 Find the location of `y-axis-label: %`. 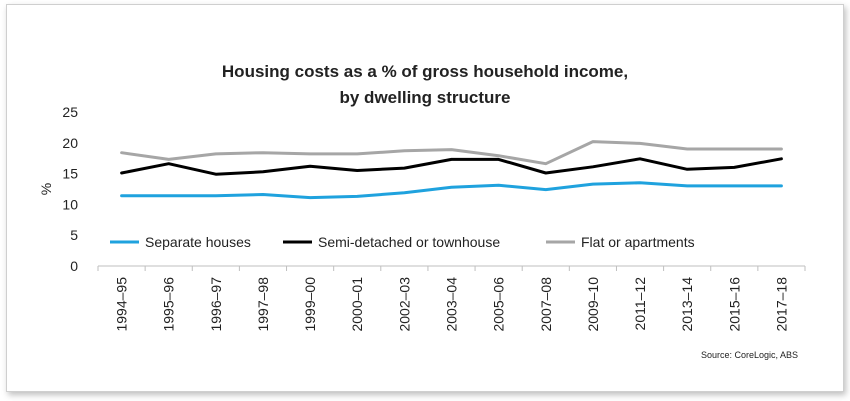

y-axis-label: % is located at coordinates (46, 189).